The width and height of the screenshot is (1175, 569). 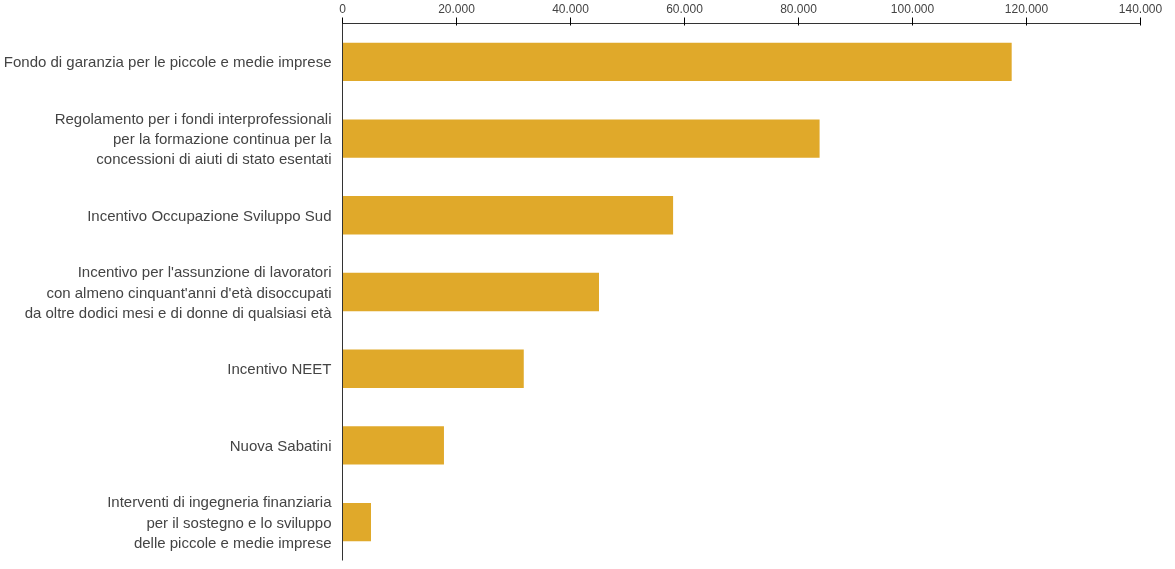 What do you see at coordinates (799, 8) in the screenshot?
I see `x-tick-label: 80.000` at bounding box center [799, 8].